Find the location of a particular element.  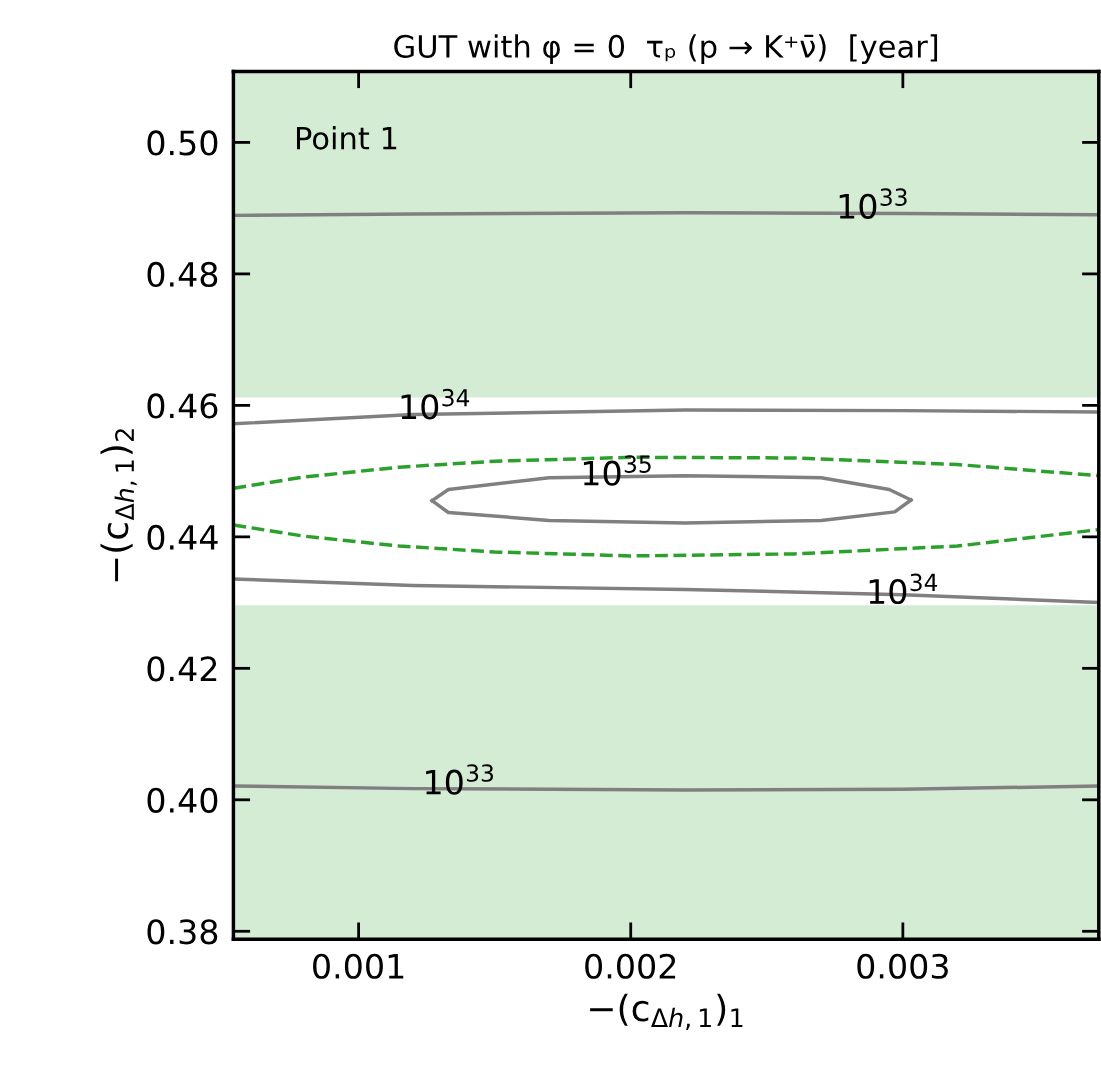

x-axis-title: −(c$_{Δh,1}$)$_{1}$ is located at coordinates (666, 1011).